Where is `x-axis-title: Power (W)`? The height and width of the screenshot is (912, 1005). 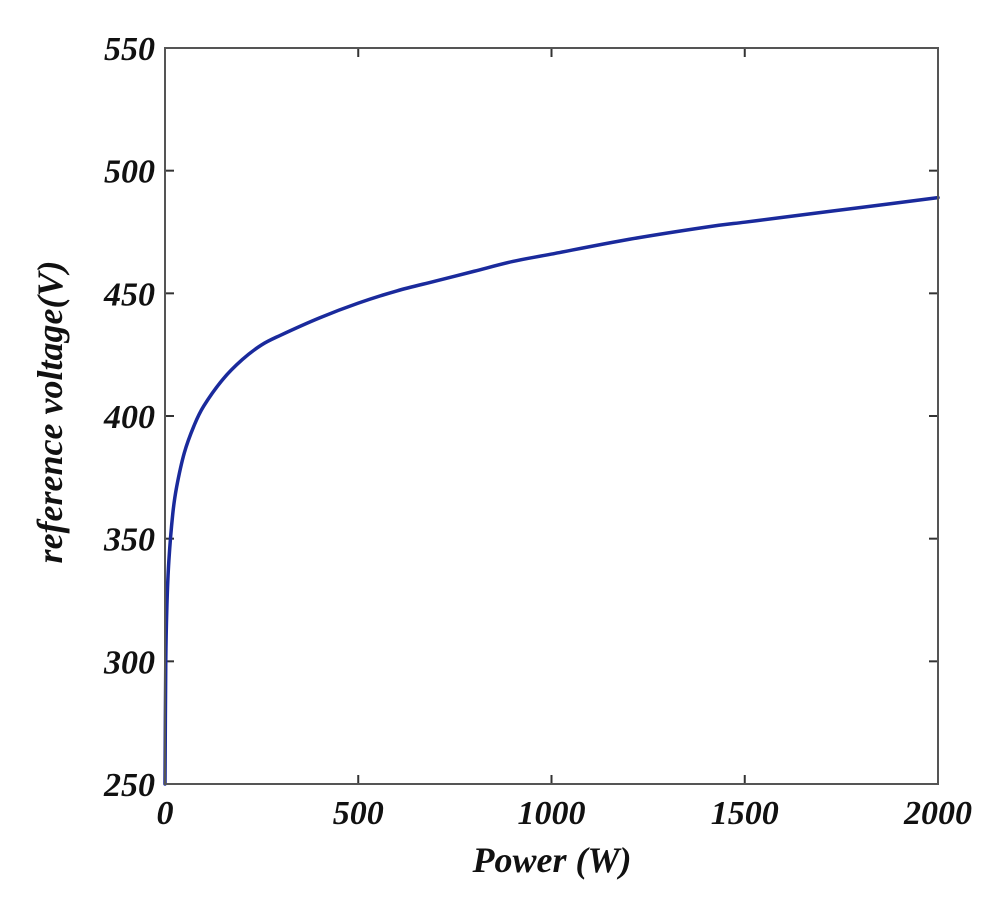
x-axis-title: Power (W) is located at coordinates (552, 860).